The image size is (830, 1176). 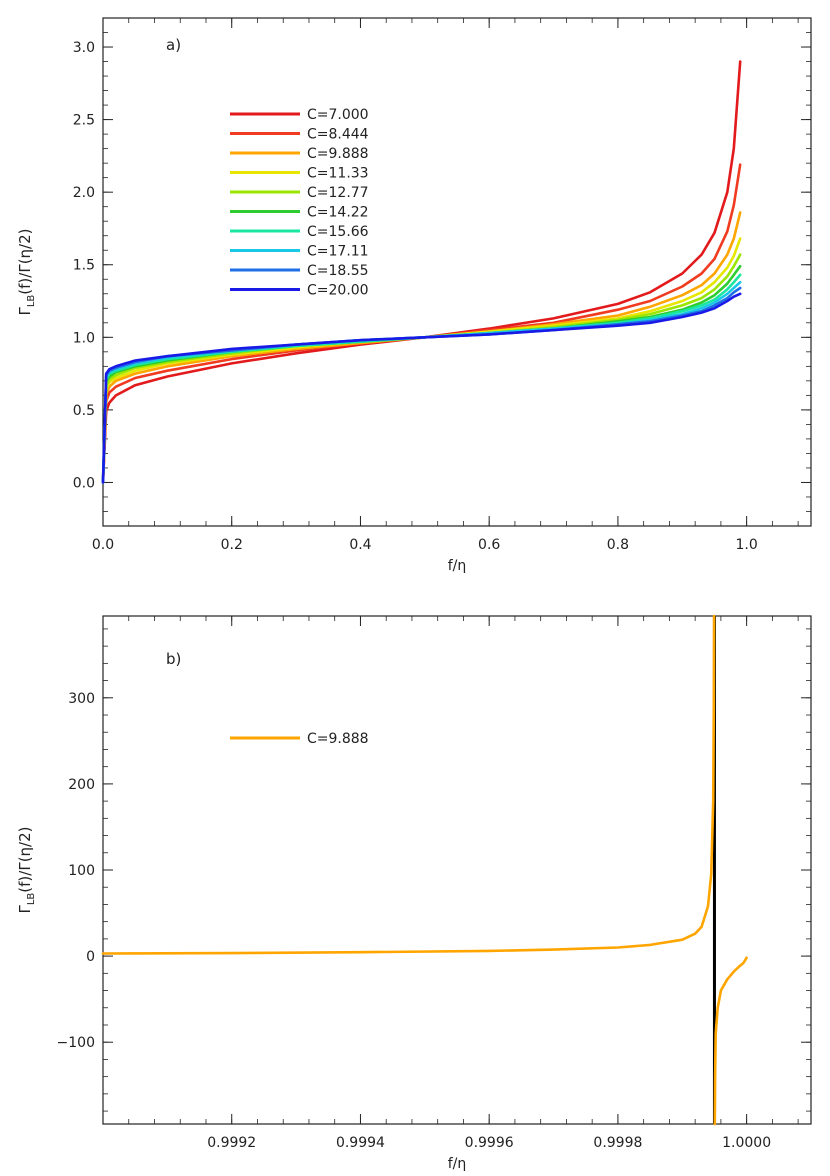 What do you see at coordinates (457, 566) in the screenshot?
I see `x-axis-label-a: f/η` at bounding box center [457, 566].